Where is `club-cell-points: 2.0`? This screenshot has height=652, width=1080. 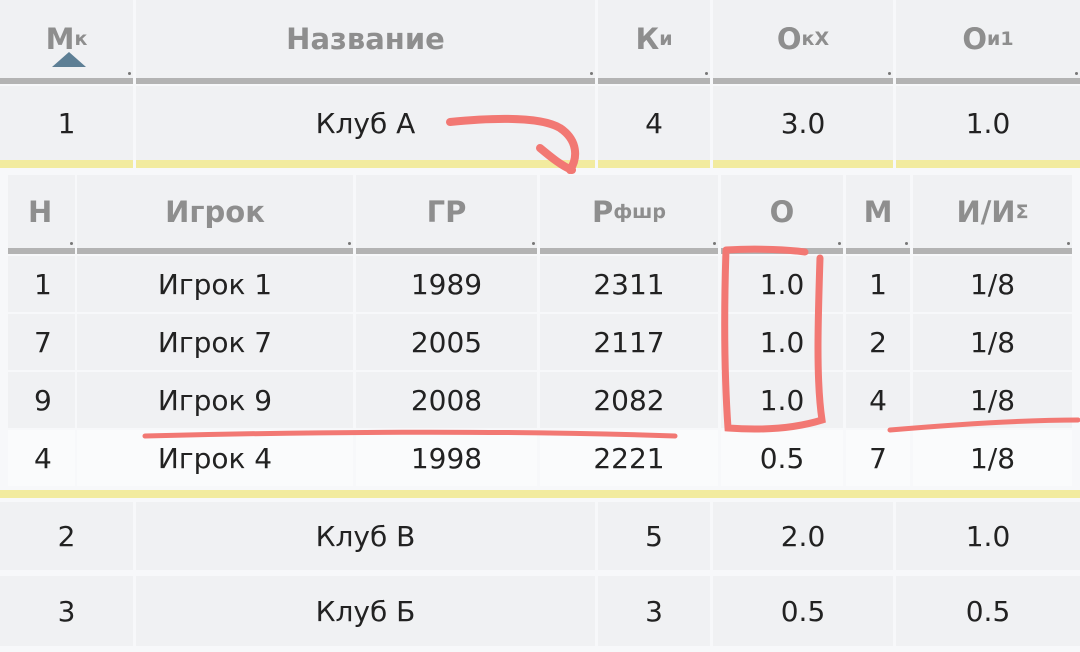
club-cell-points: 2.0 is located at coordinates (803, 536).